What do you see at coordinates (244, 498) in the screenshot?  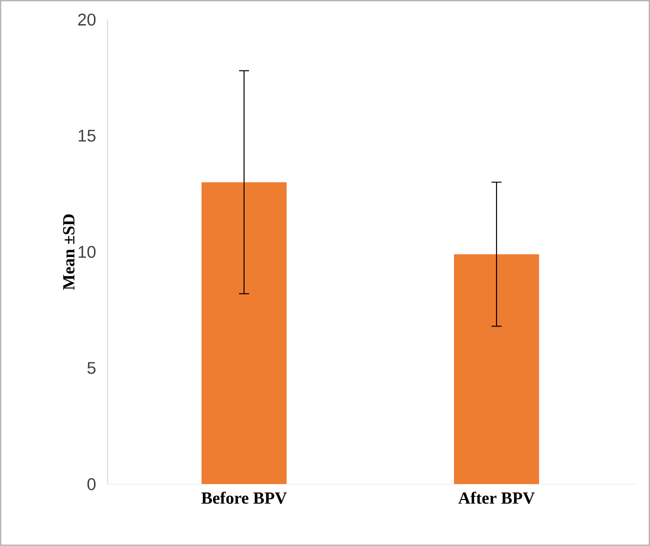 I see `x-tick-label: Before BPV` at bounding box center [244, 498].